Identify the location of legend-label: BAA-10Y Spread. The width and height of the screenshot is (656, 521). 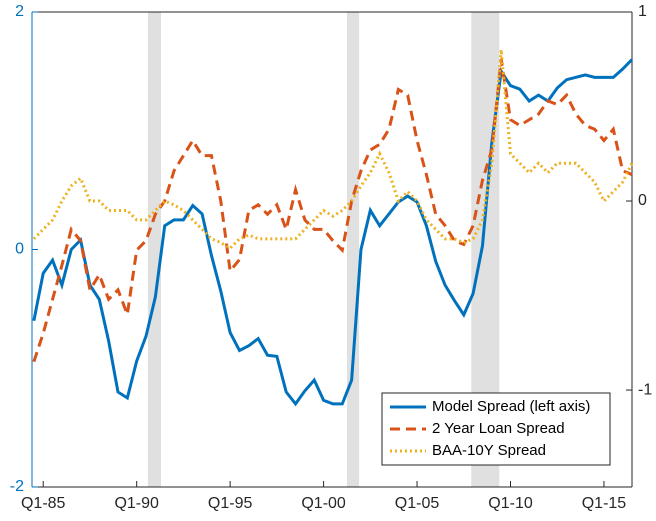
(489, 450).